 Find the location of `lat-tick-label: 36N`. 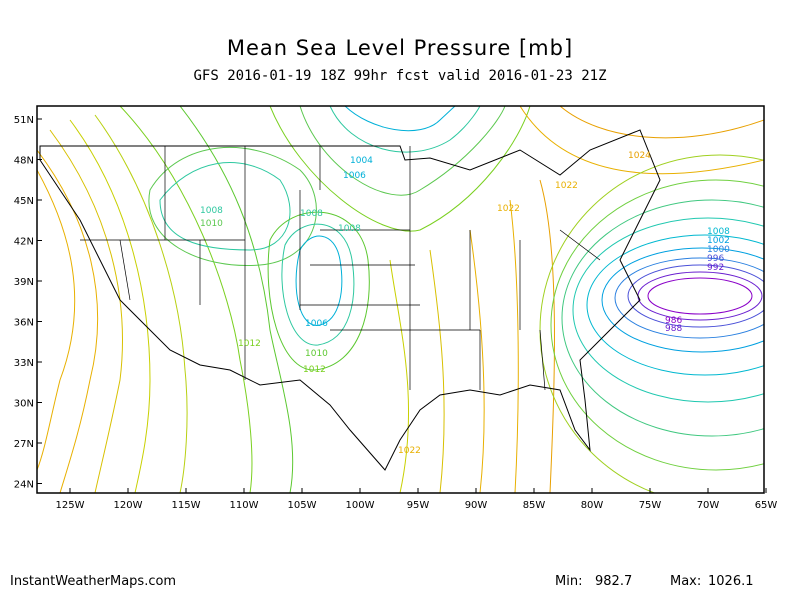

lat-tick-label: 36N is located at coordinates (24, 323).